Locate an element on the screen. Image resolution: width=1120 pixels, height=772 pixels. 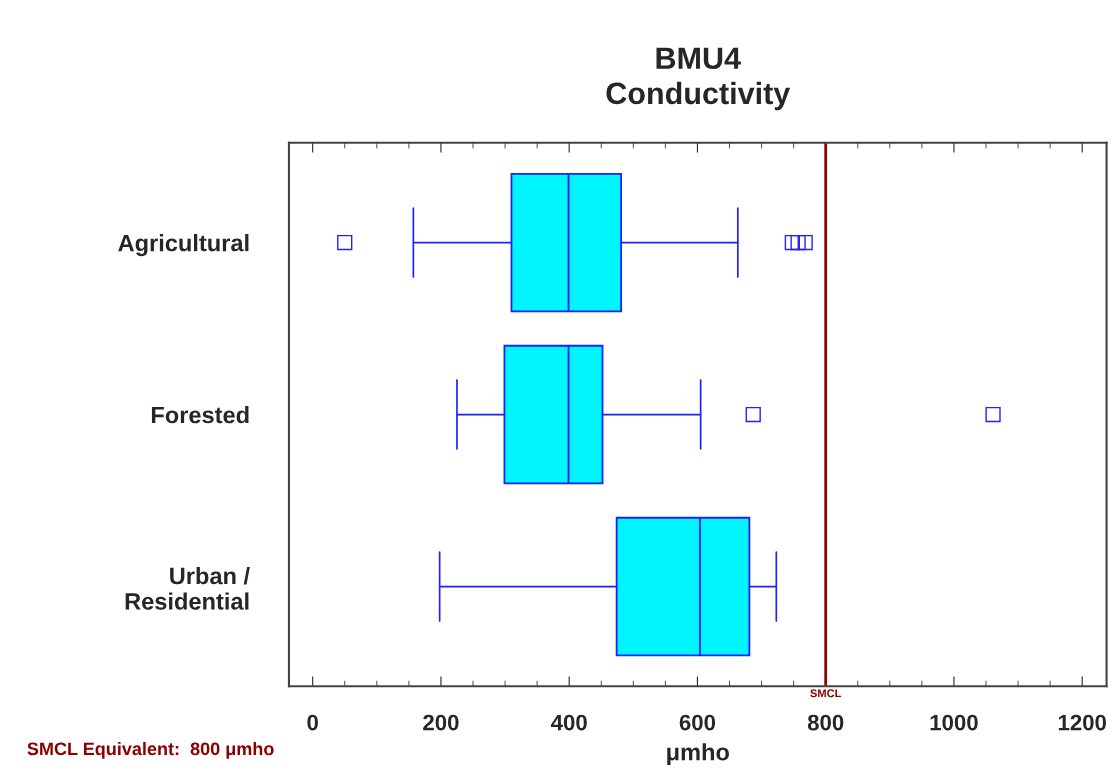
x-tick-label: 1200 is located at coordinates (1082, 722).